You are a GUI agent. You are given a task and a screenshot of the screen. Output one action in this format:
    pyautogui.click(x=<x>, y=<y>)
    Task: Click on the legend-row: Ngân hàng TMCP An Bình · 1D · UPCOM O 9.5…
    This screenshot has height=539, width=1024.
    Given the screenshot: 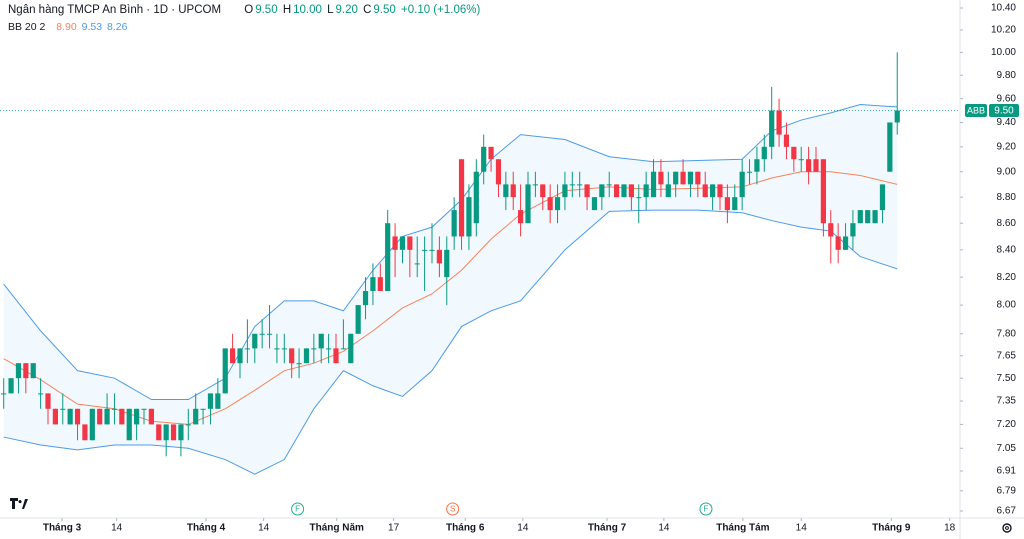 What is the action you would take?
    pyautogui.click(x=245, y=10)
    